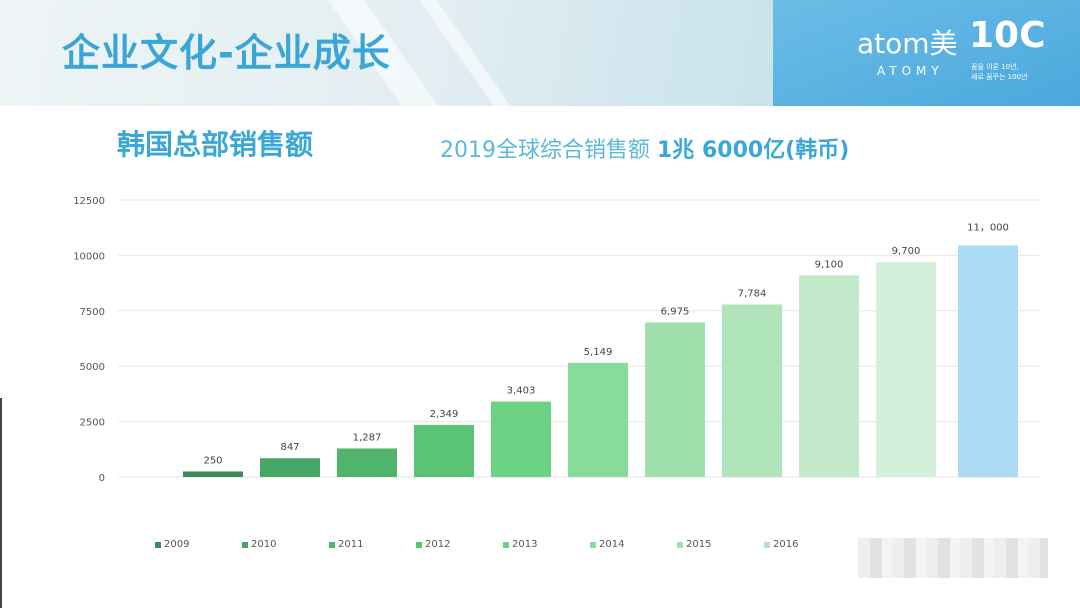  I want to click on bar-bar8, so click(829, 376).